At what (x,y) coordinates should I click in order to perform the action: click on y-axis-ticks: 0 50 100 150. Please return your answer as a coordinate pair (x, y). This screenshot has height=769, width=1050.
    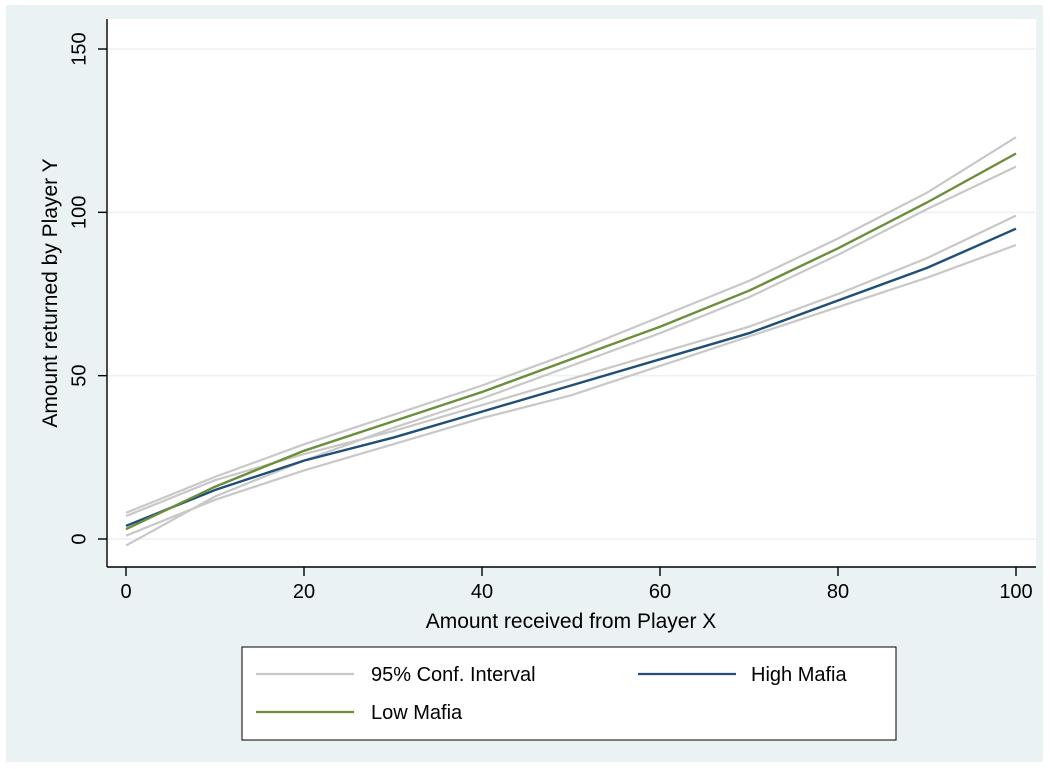
    Looking at the image, I should click on (87, 288).